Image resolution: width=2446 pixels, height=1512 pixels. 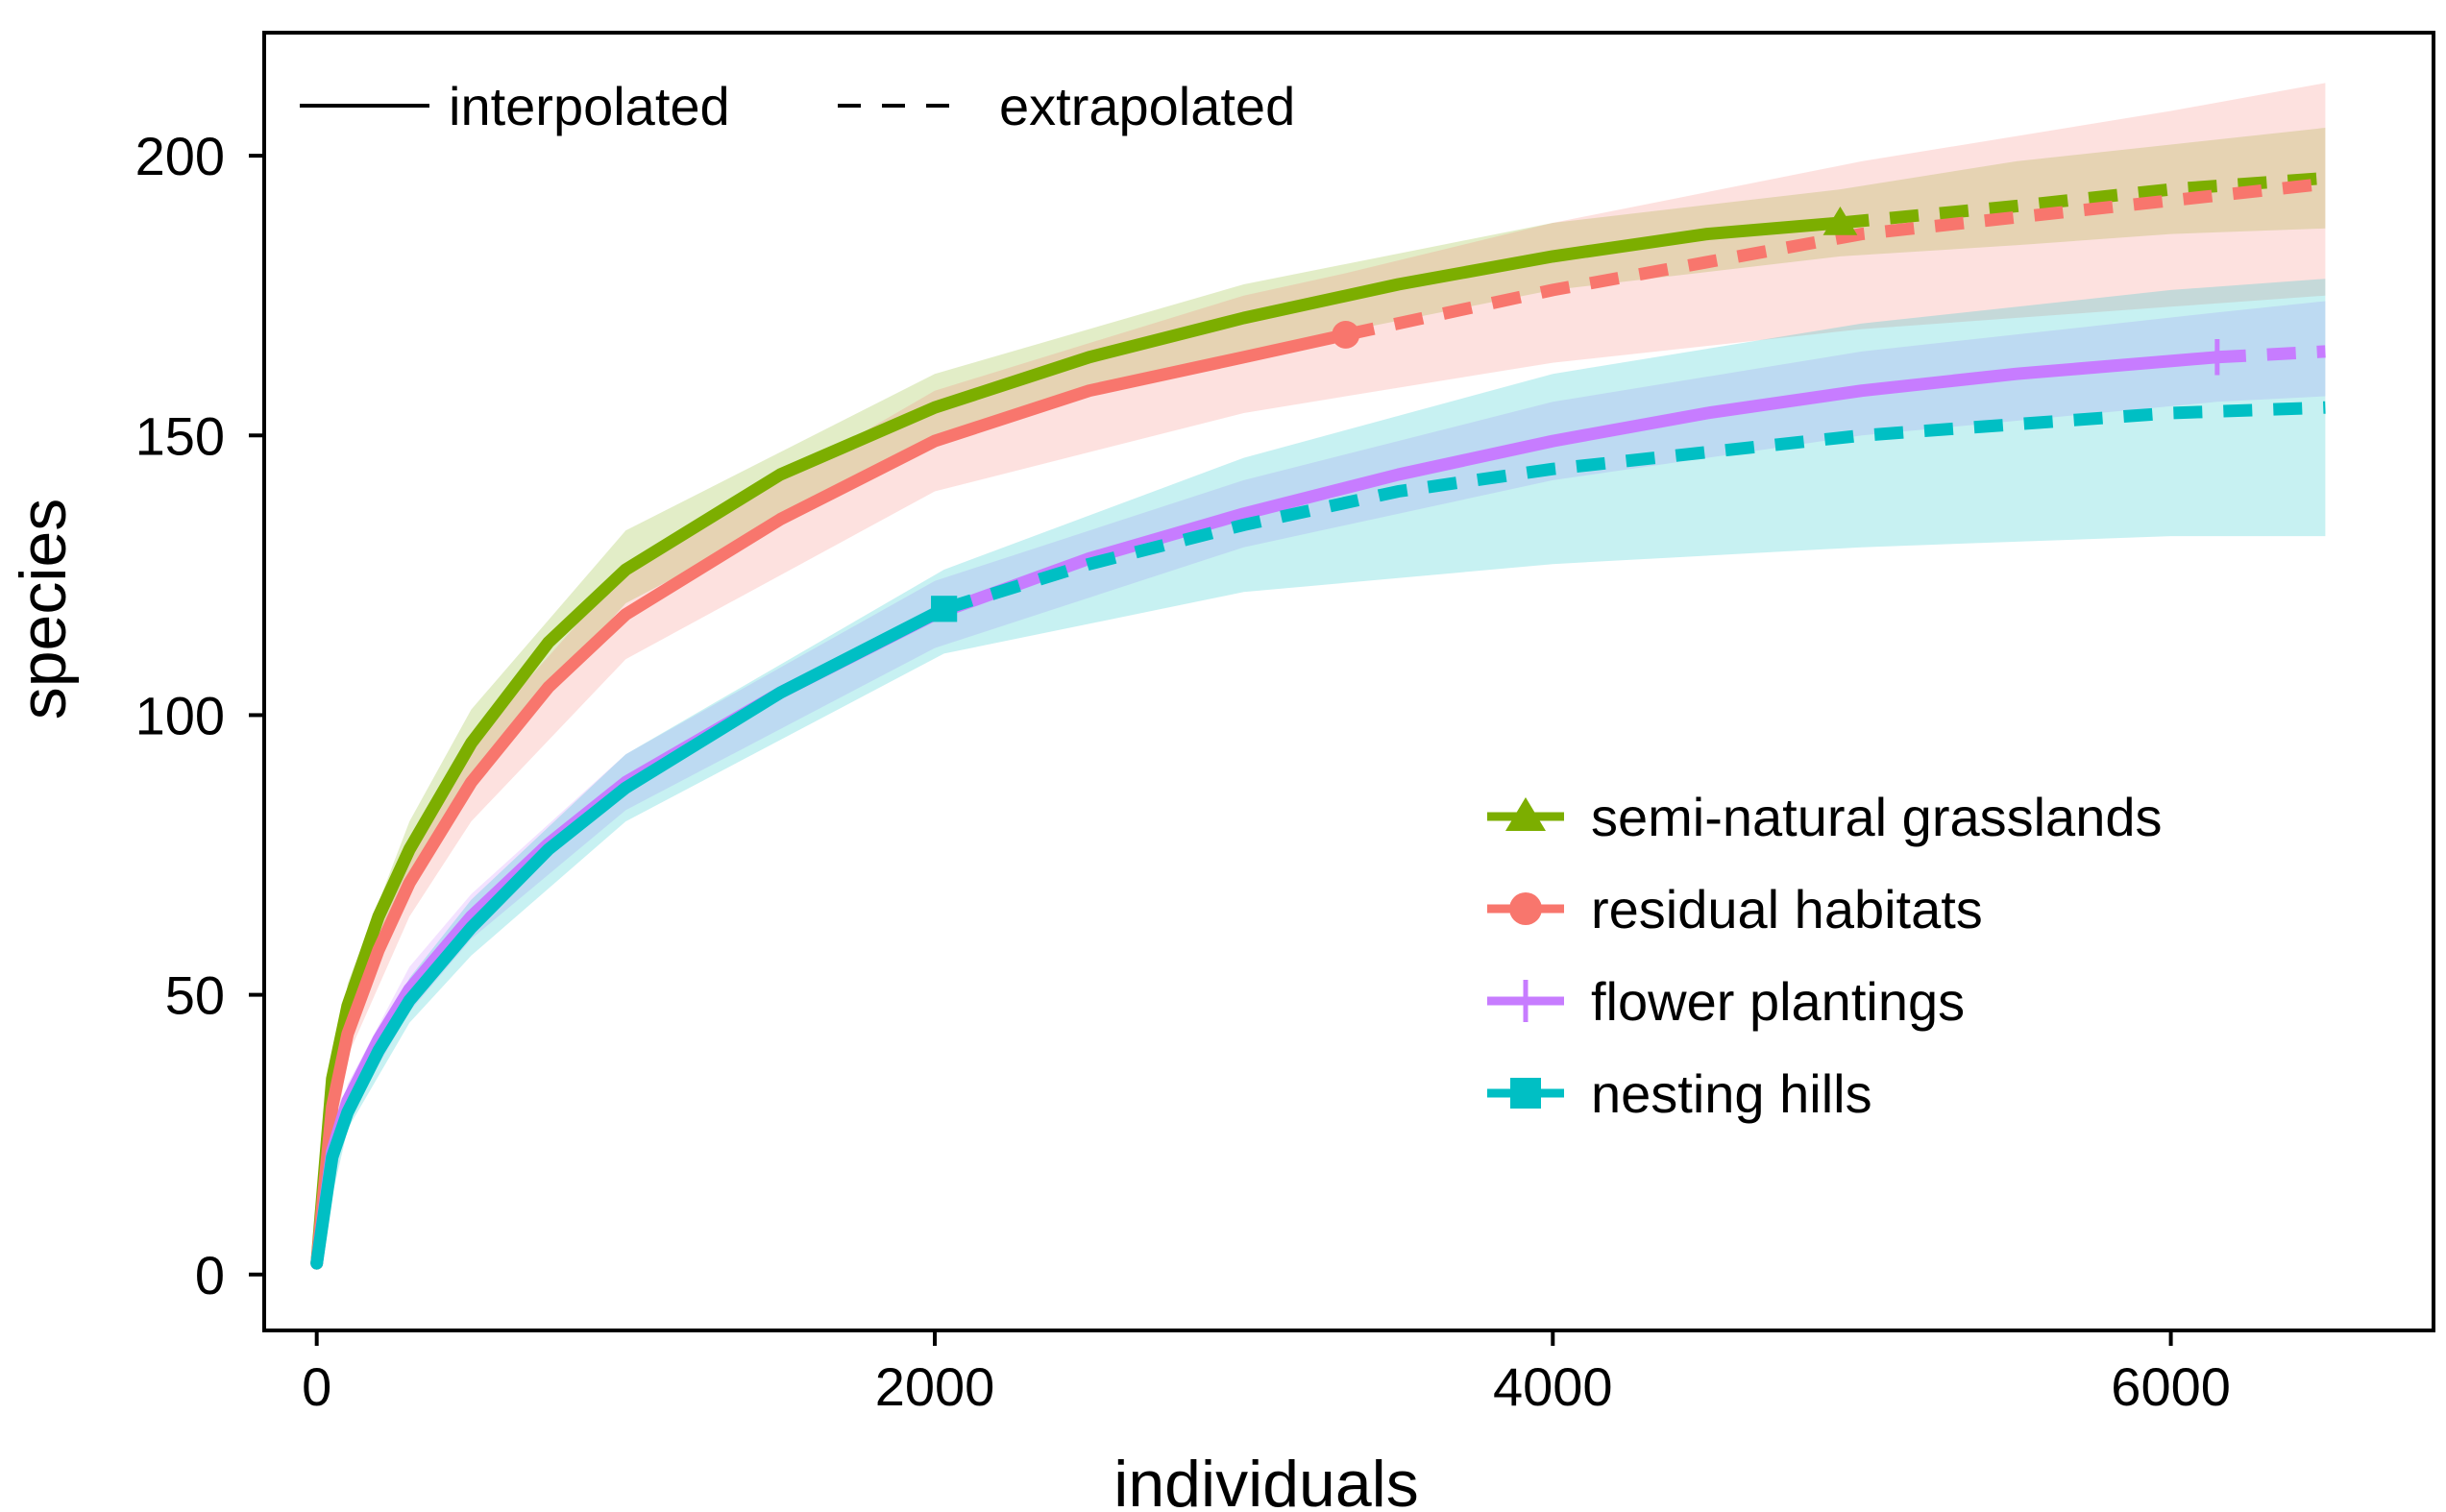 What do you see at coordinates (2218, 357) in the screenshot?
I see `flower-plantings-observed-point` at bounding box center [2218, 357].